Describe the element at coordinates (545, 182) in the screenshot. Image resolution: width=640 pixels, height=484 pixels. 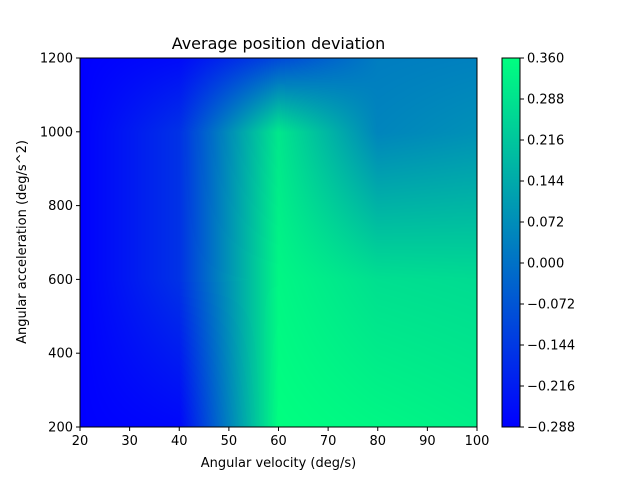
I see `colorbar-tick-label: 0.144` at that location.